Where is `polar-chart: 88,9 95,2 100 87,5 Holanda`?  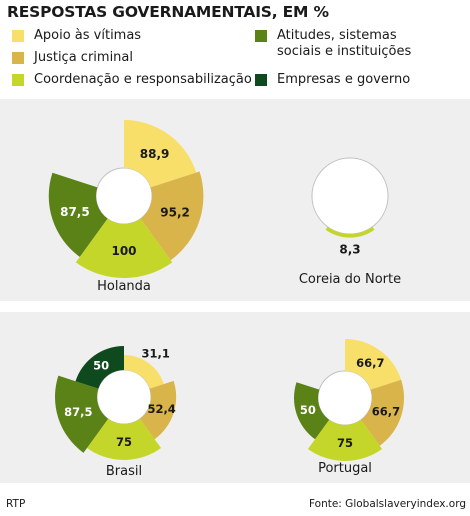
polar-chart: 88,9 95,2 100 87,5 Holanda is located at coordinates (126, 206).